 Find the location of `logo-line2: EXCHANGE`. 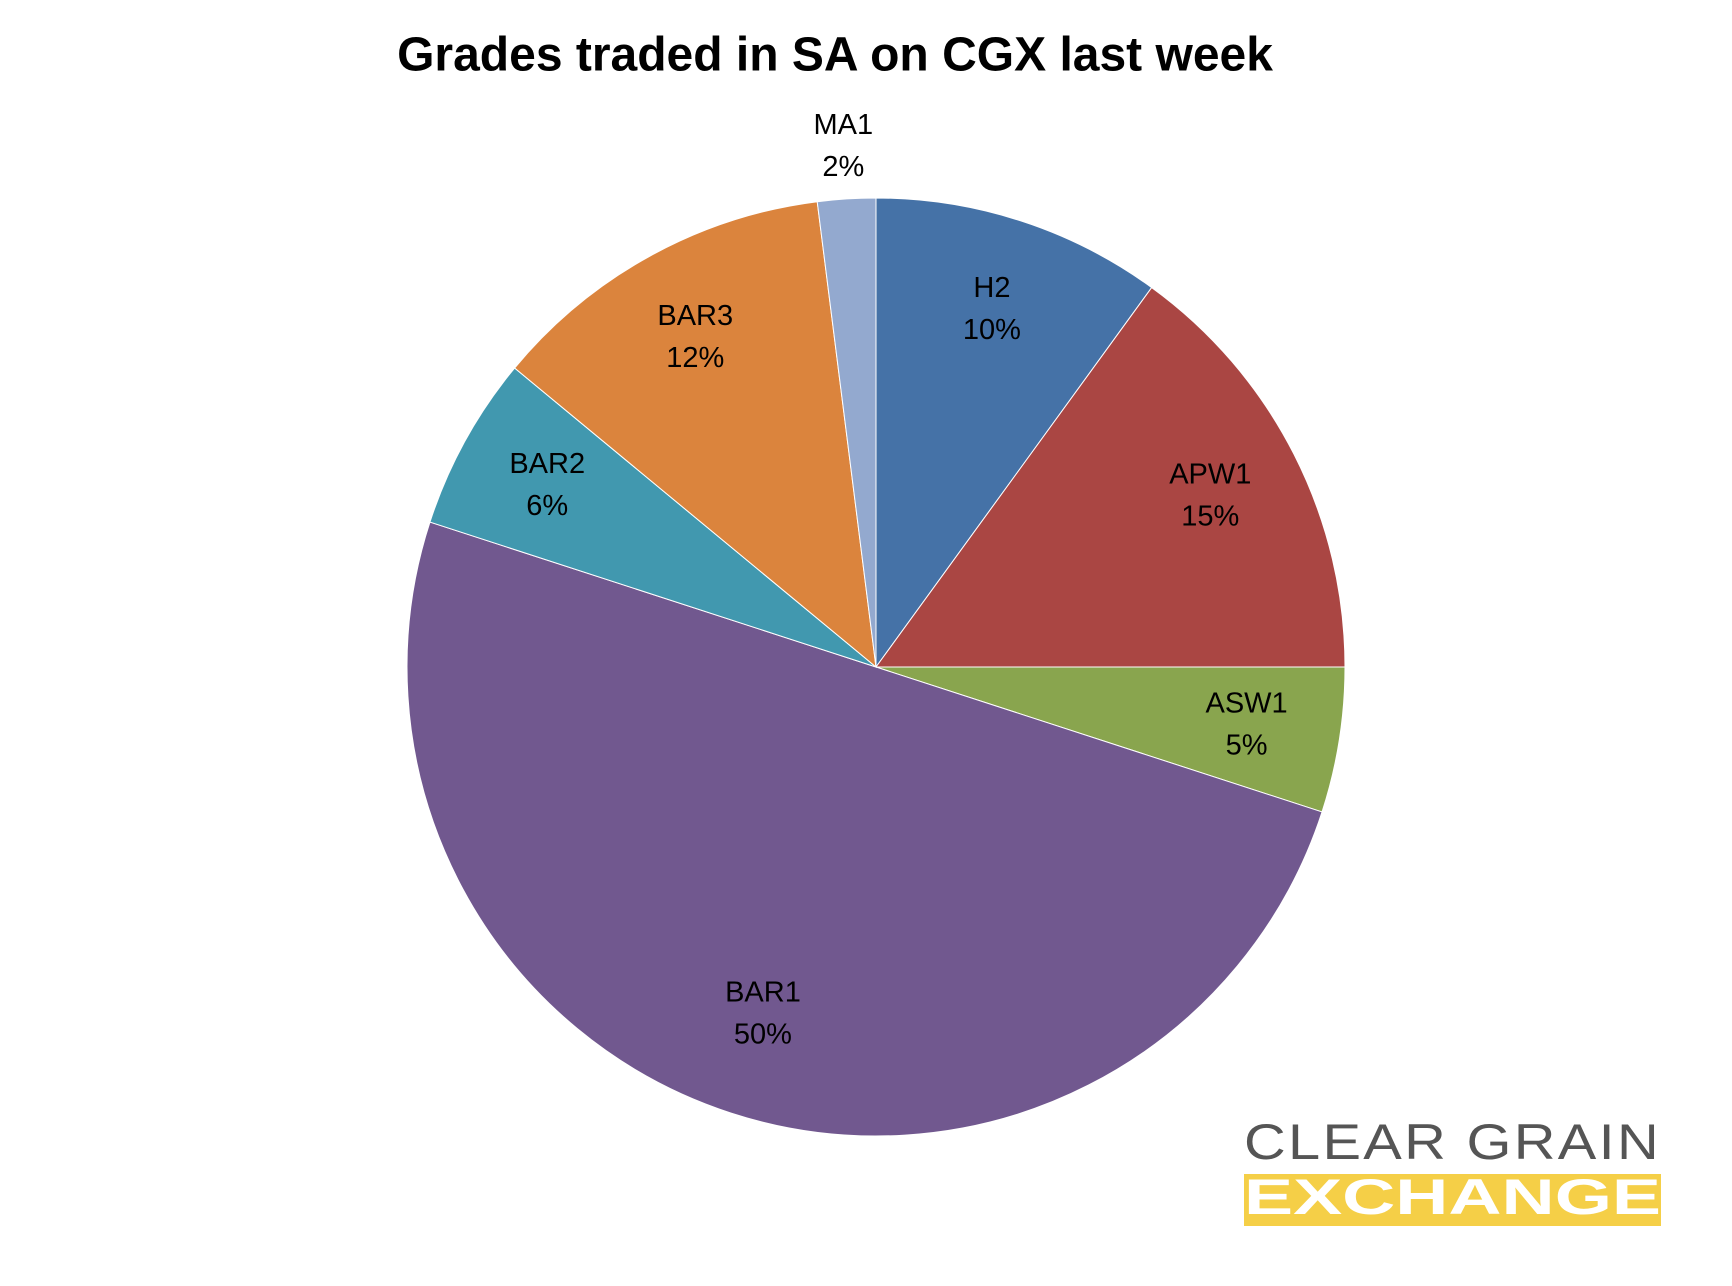

logo-line2: EXCHANGE is located at coordinates (1452, 1197).